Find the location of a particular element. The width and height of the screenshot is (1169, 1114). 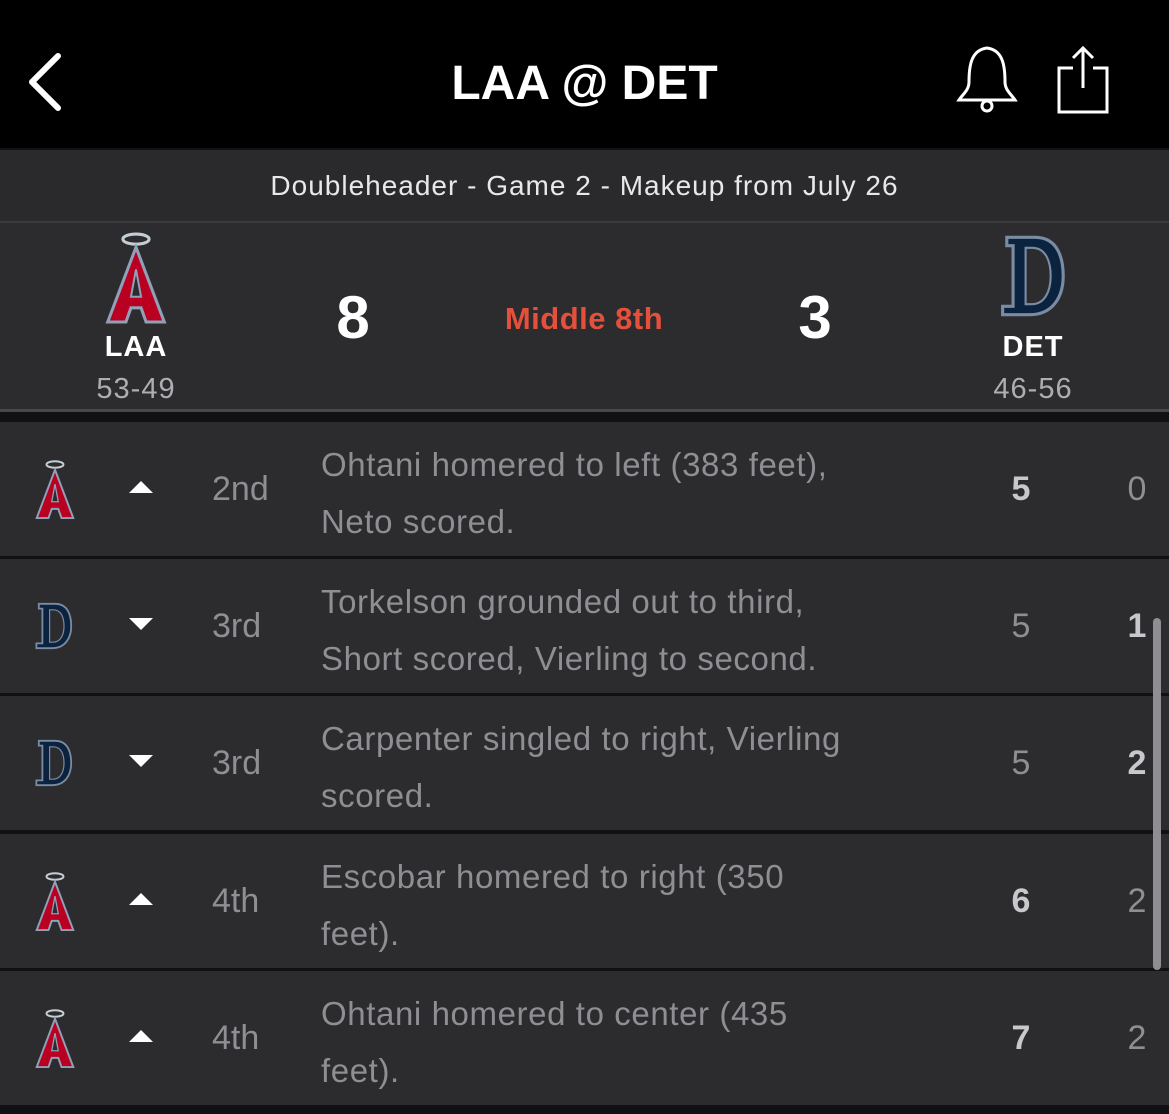

away-abbr: LAA is located at coordinates (136, 347).